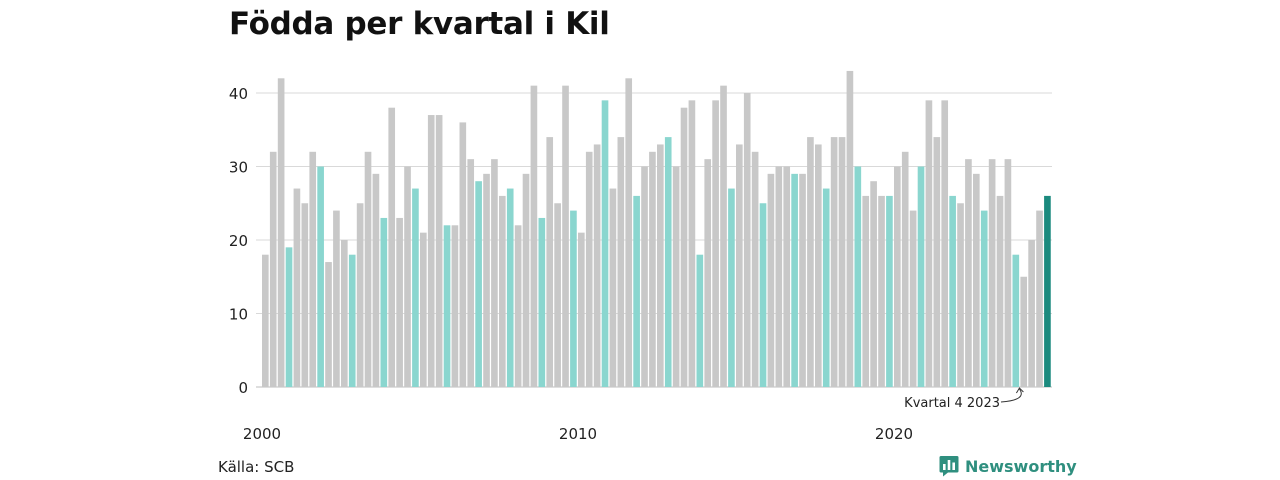 Image resolution: width=1280 pixels, height=480 pixels. I want to click on annotation-arrowhead, so click(1019, 390).